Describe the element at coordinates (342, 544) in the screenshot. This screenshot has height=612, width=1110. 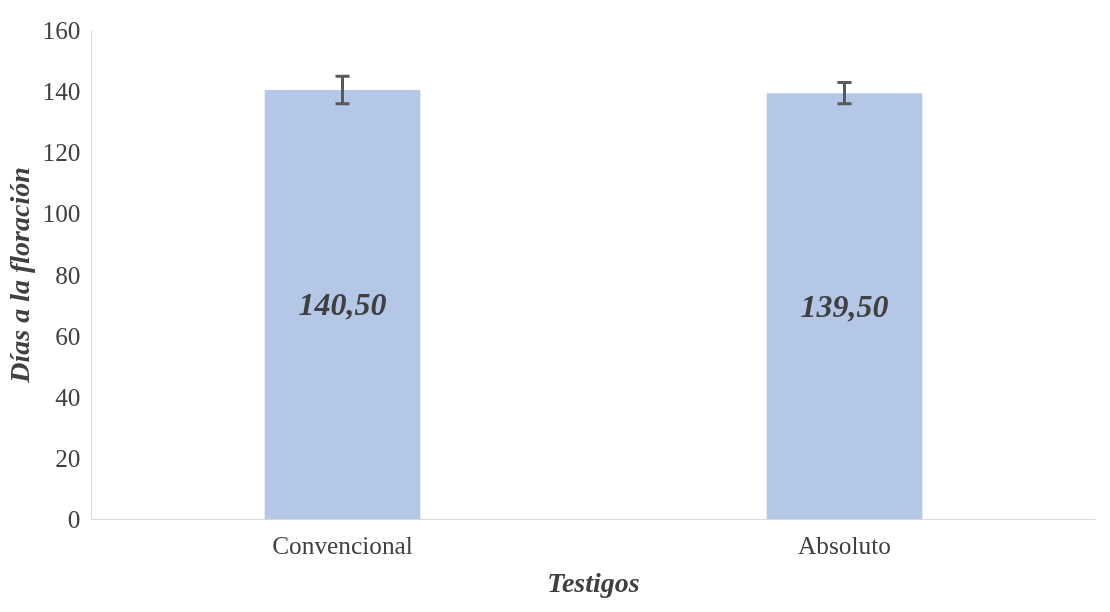
I see `x-tick-label: Convencional` at that location.